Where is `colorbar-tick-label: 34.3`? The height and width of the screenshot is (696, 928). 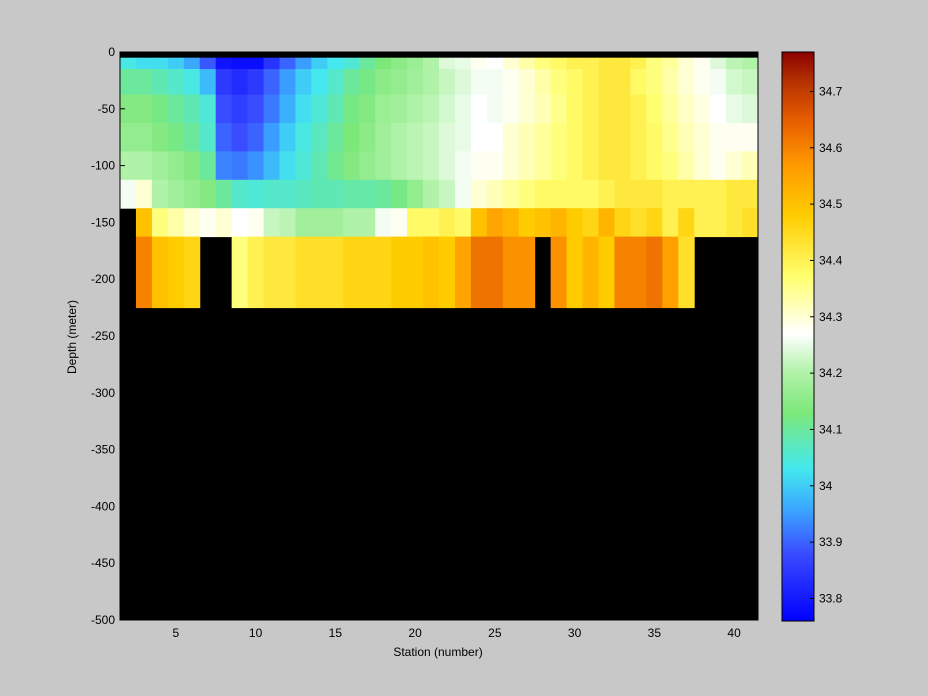 colorbar-tick-label: 34.3 is located at coordinates (831, 317).